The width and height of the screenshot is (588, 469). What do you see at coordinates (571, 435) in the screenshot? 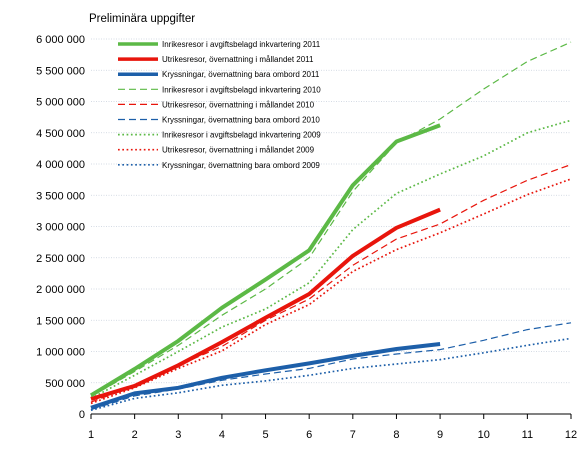
I see `x-tick-label: 12` at bounding box center [571, 435].